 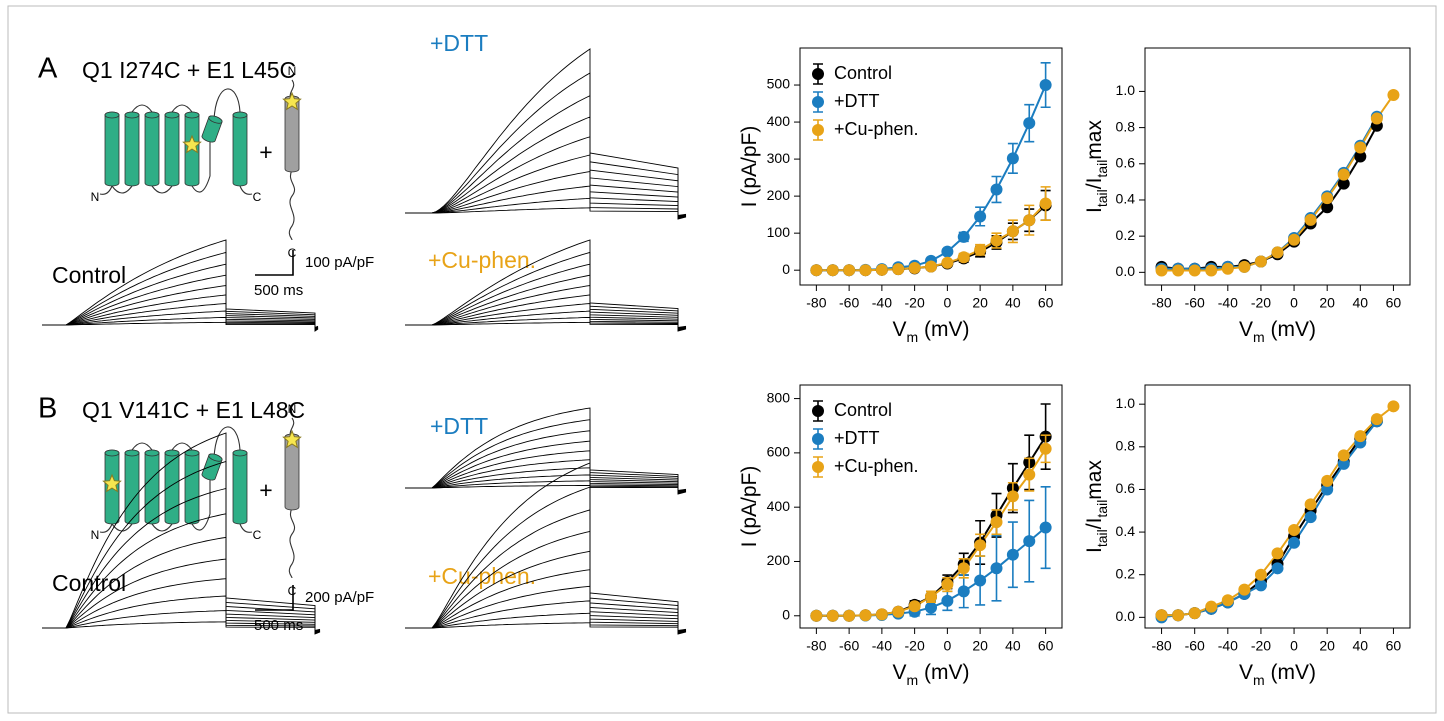 What do you see at coordinates (1126, 446) in the screenshot?
I see `y-tick-label: 0.8` at bounding box center [1126, 446].